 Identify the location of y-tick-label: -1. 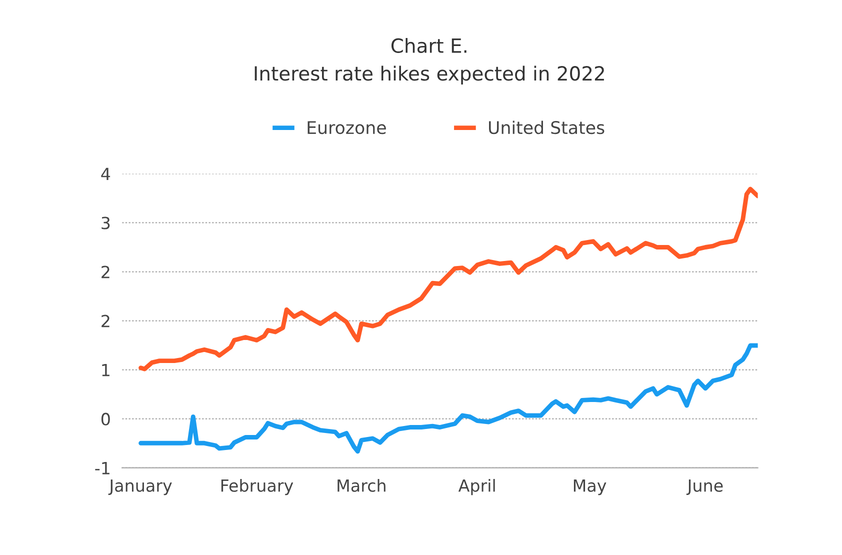
(102, 468).